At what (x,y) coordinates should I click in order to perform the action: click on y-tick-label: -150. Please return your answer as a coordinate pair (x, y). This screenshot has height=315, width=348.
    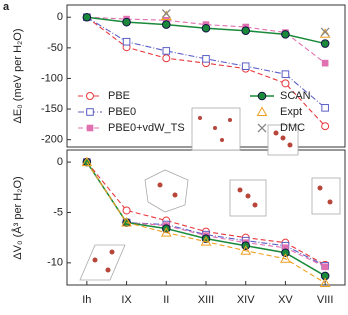
    Looking at the image, I should click on (52, 109).